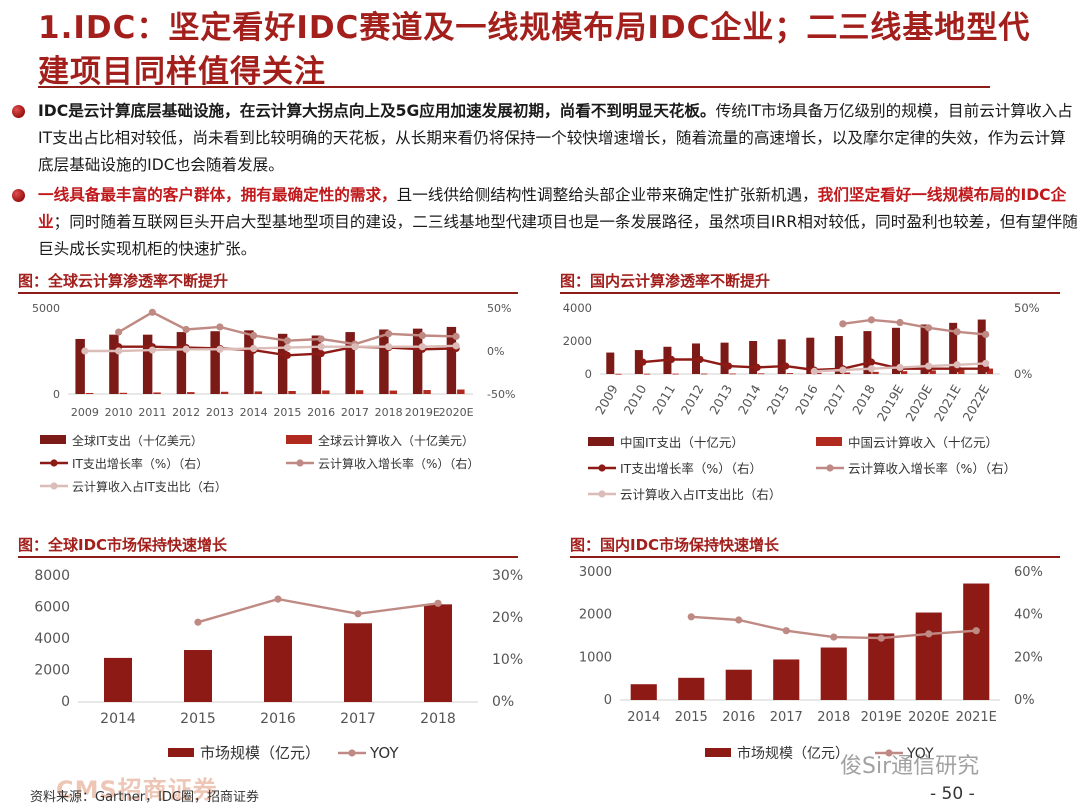  Describe the element at coordinates (932, 468) in the screenshot. I see `legend-label: 云计算收入增长率（%）（右）` at that location.